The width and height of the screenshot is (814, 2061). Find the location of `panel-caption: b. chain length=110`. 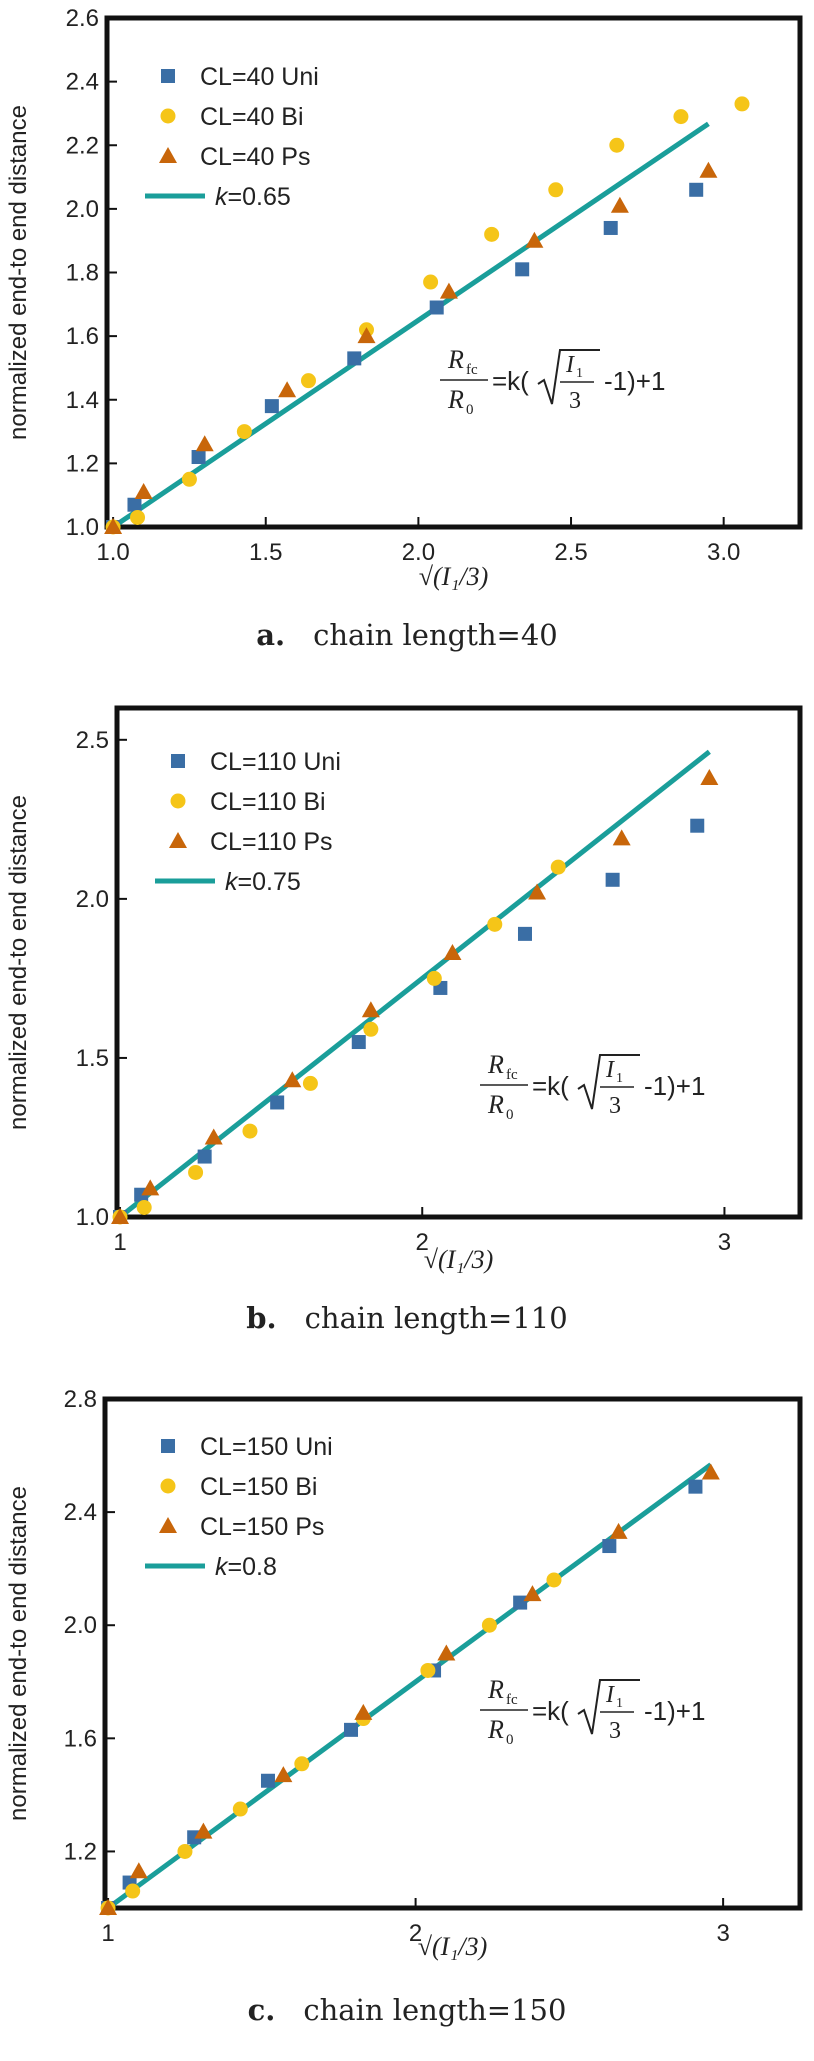

panel-caption: b. chain length=110 is located at coordinates (406, 1318).